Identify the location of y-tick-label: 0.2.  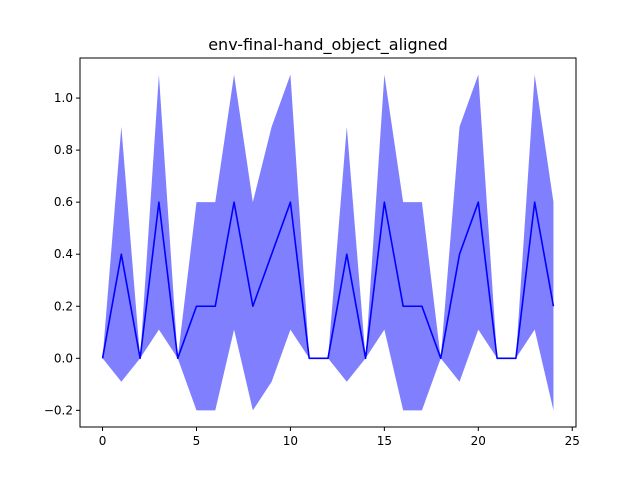
(63, 306).